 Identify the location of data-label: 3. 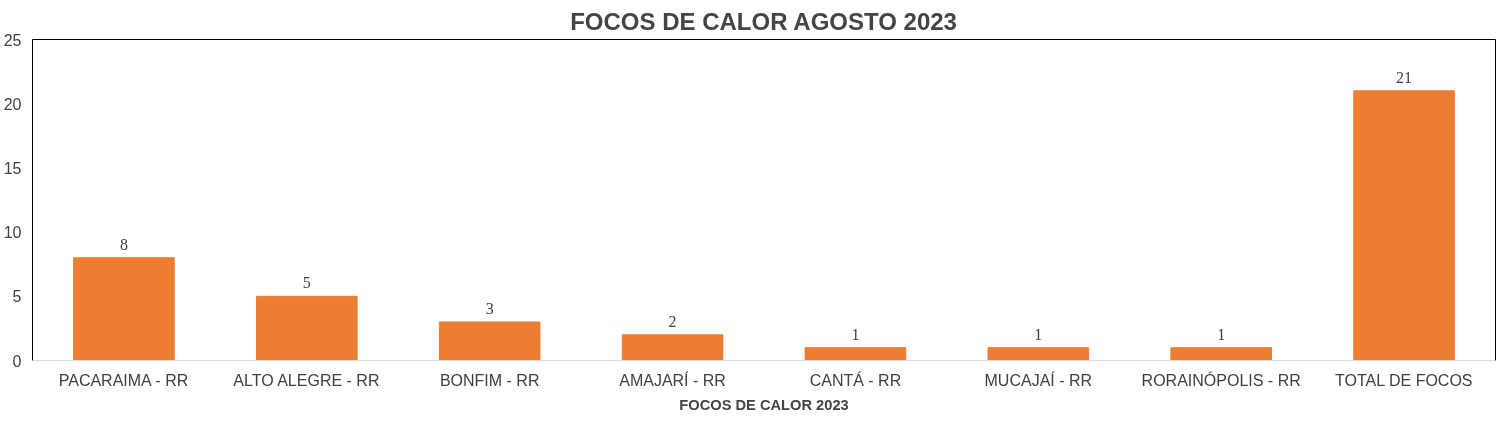
(489, 308).